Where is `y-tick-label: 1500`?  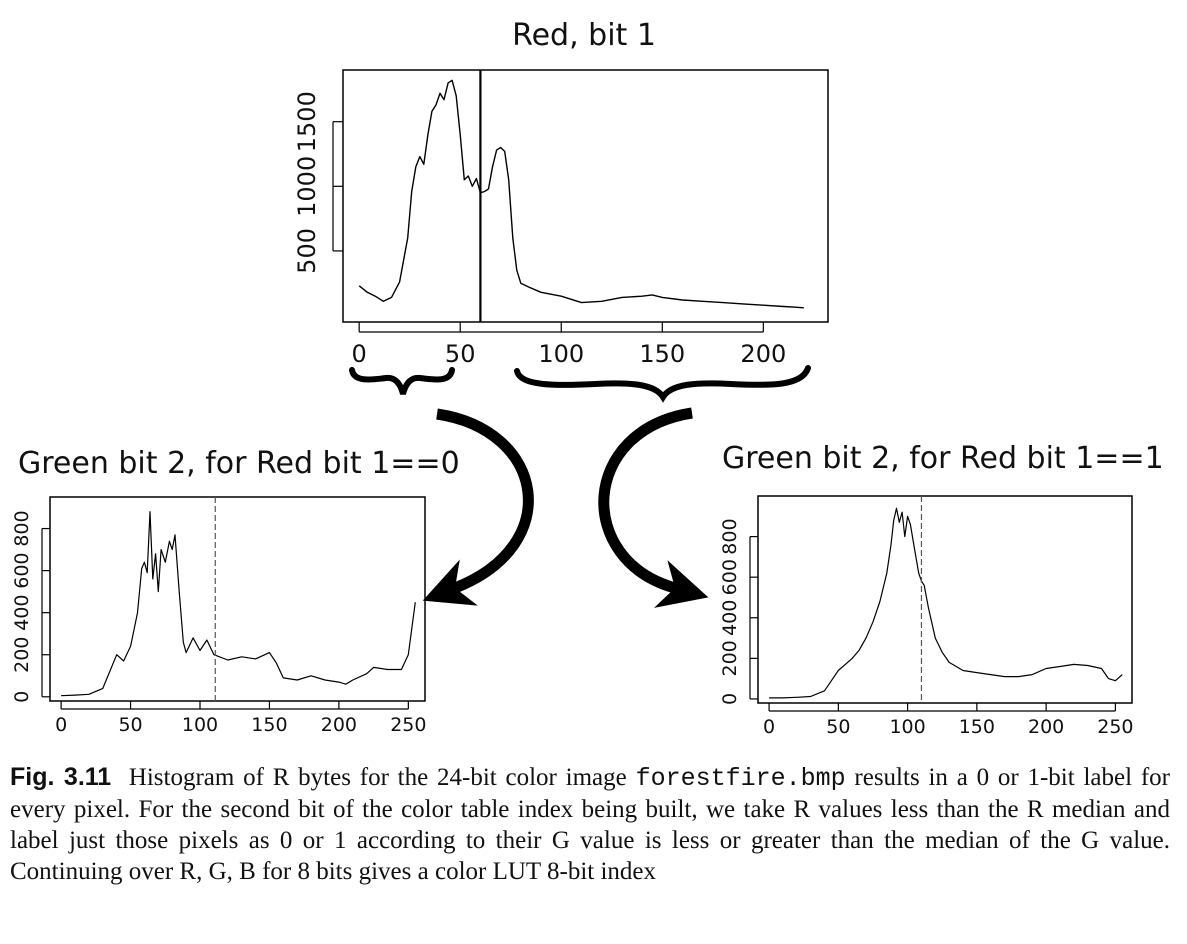
y-tick-label: 1500 is located at coordinates (307, 121).